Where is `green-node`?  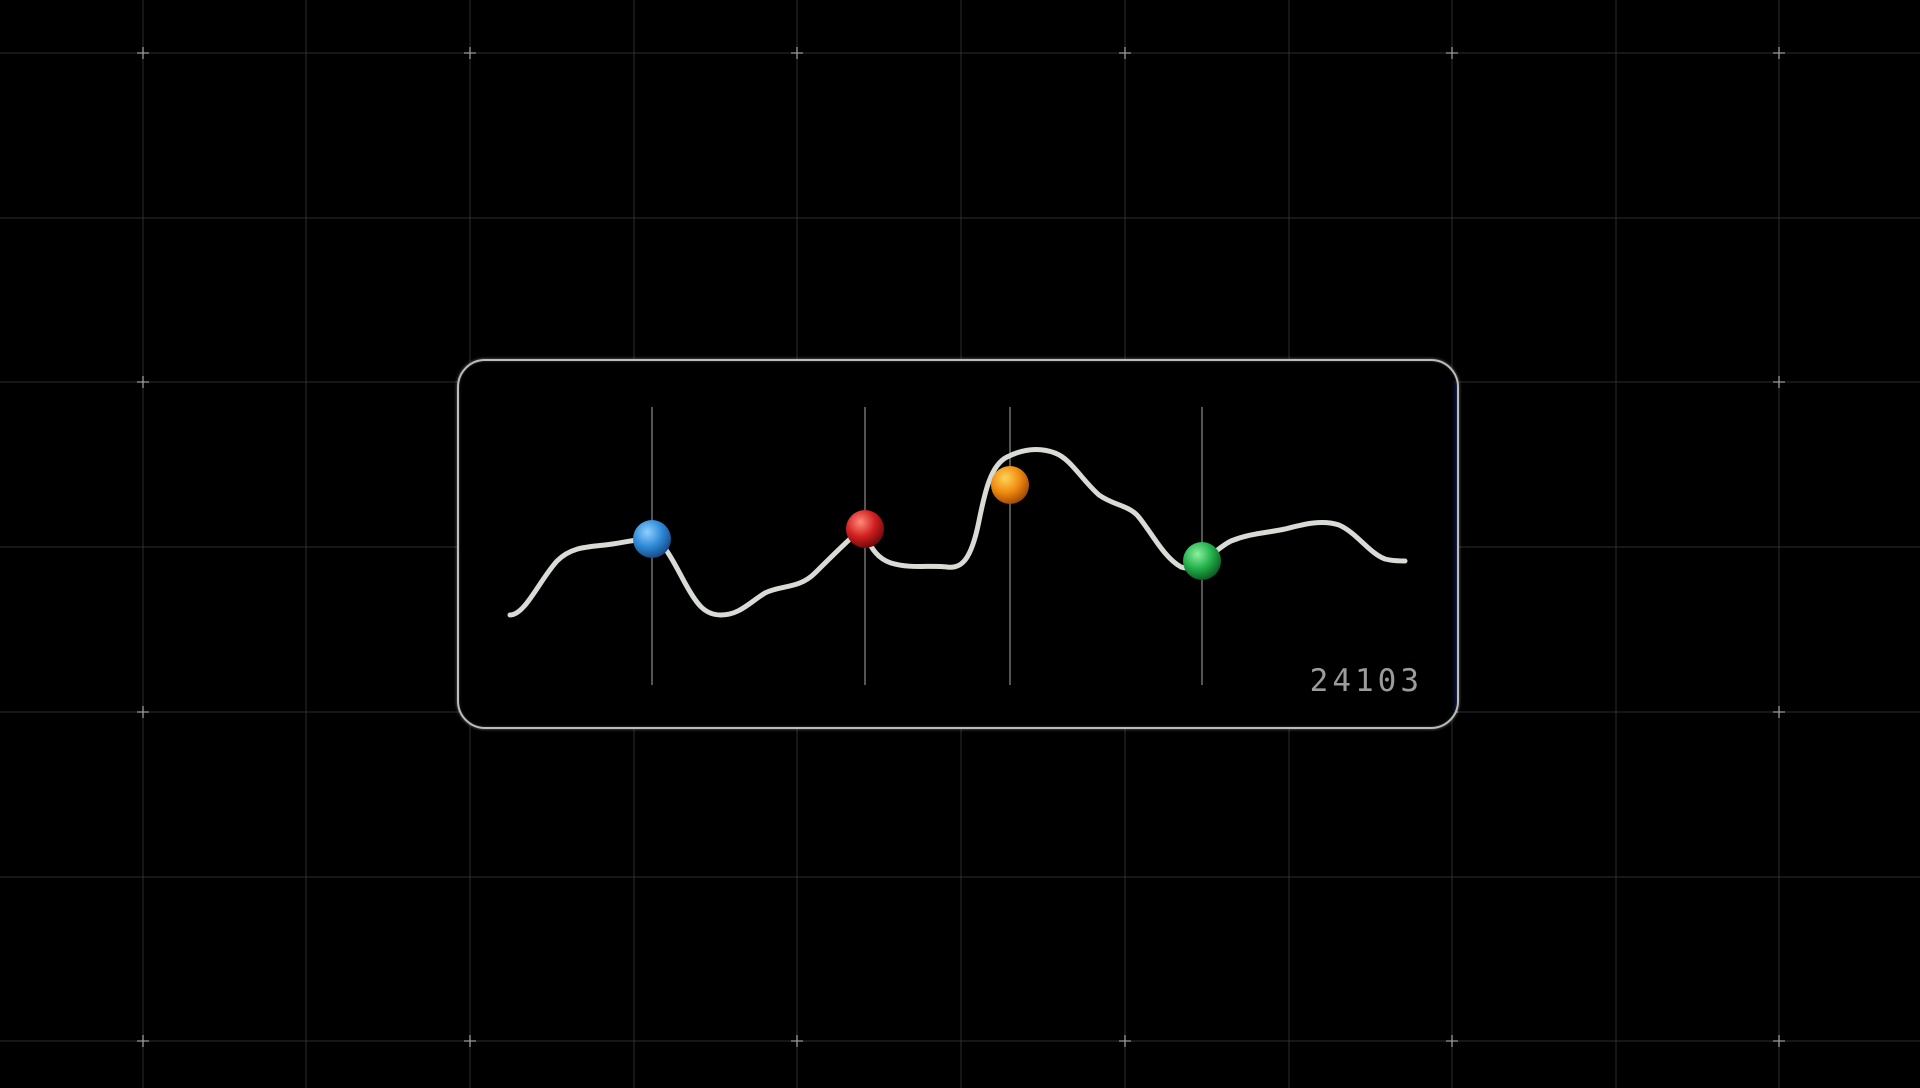 green-node is located at coordinates (1202, 561).